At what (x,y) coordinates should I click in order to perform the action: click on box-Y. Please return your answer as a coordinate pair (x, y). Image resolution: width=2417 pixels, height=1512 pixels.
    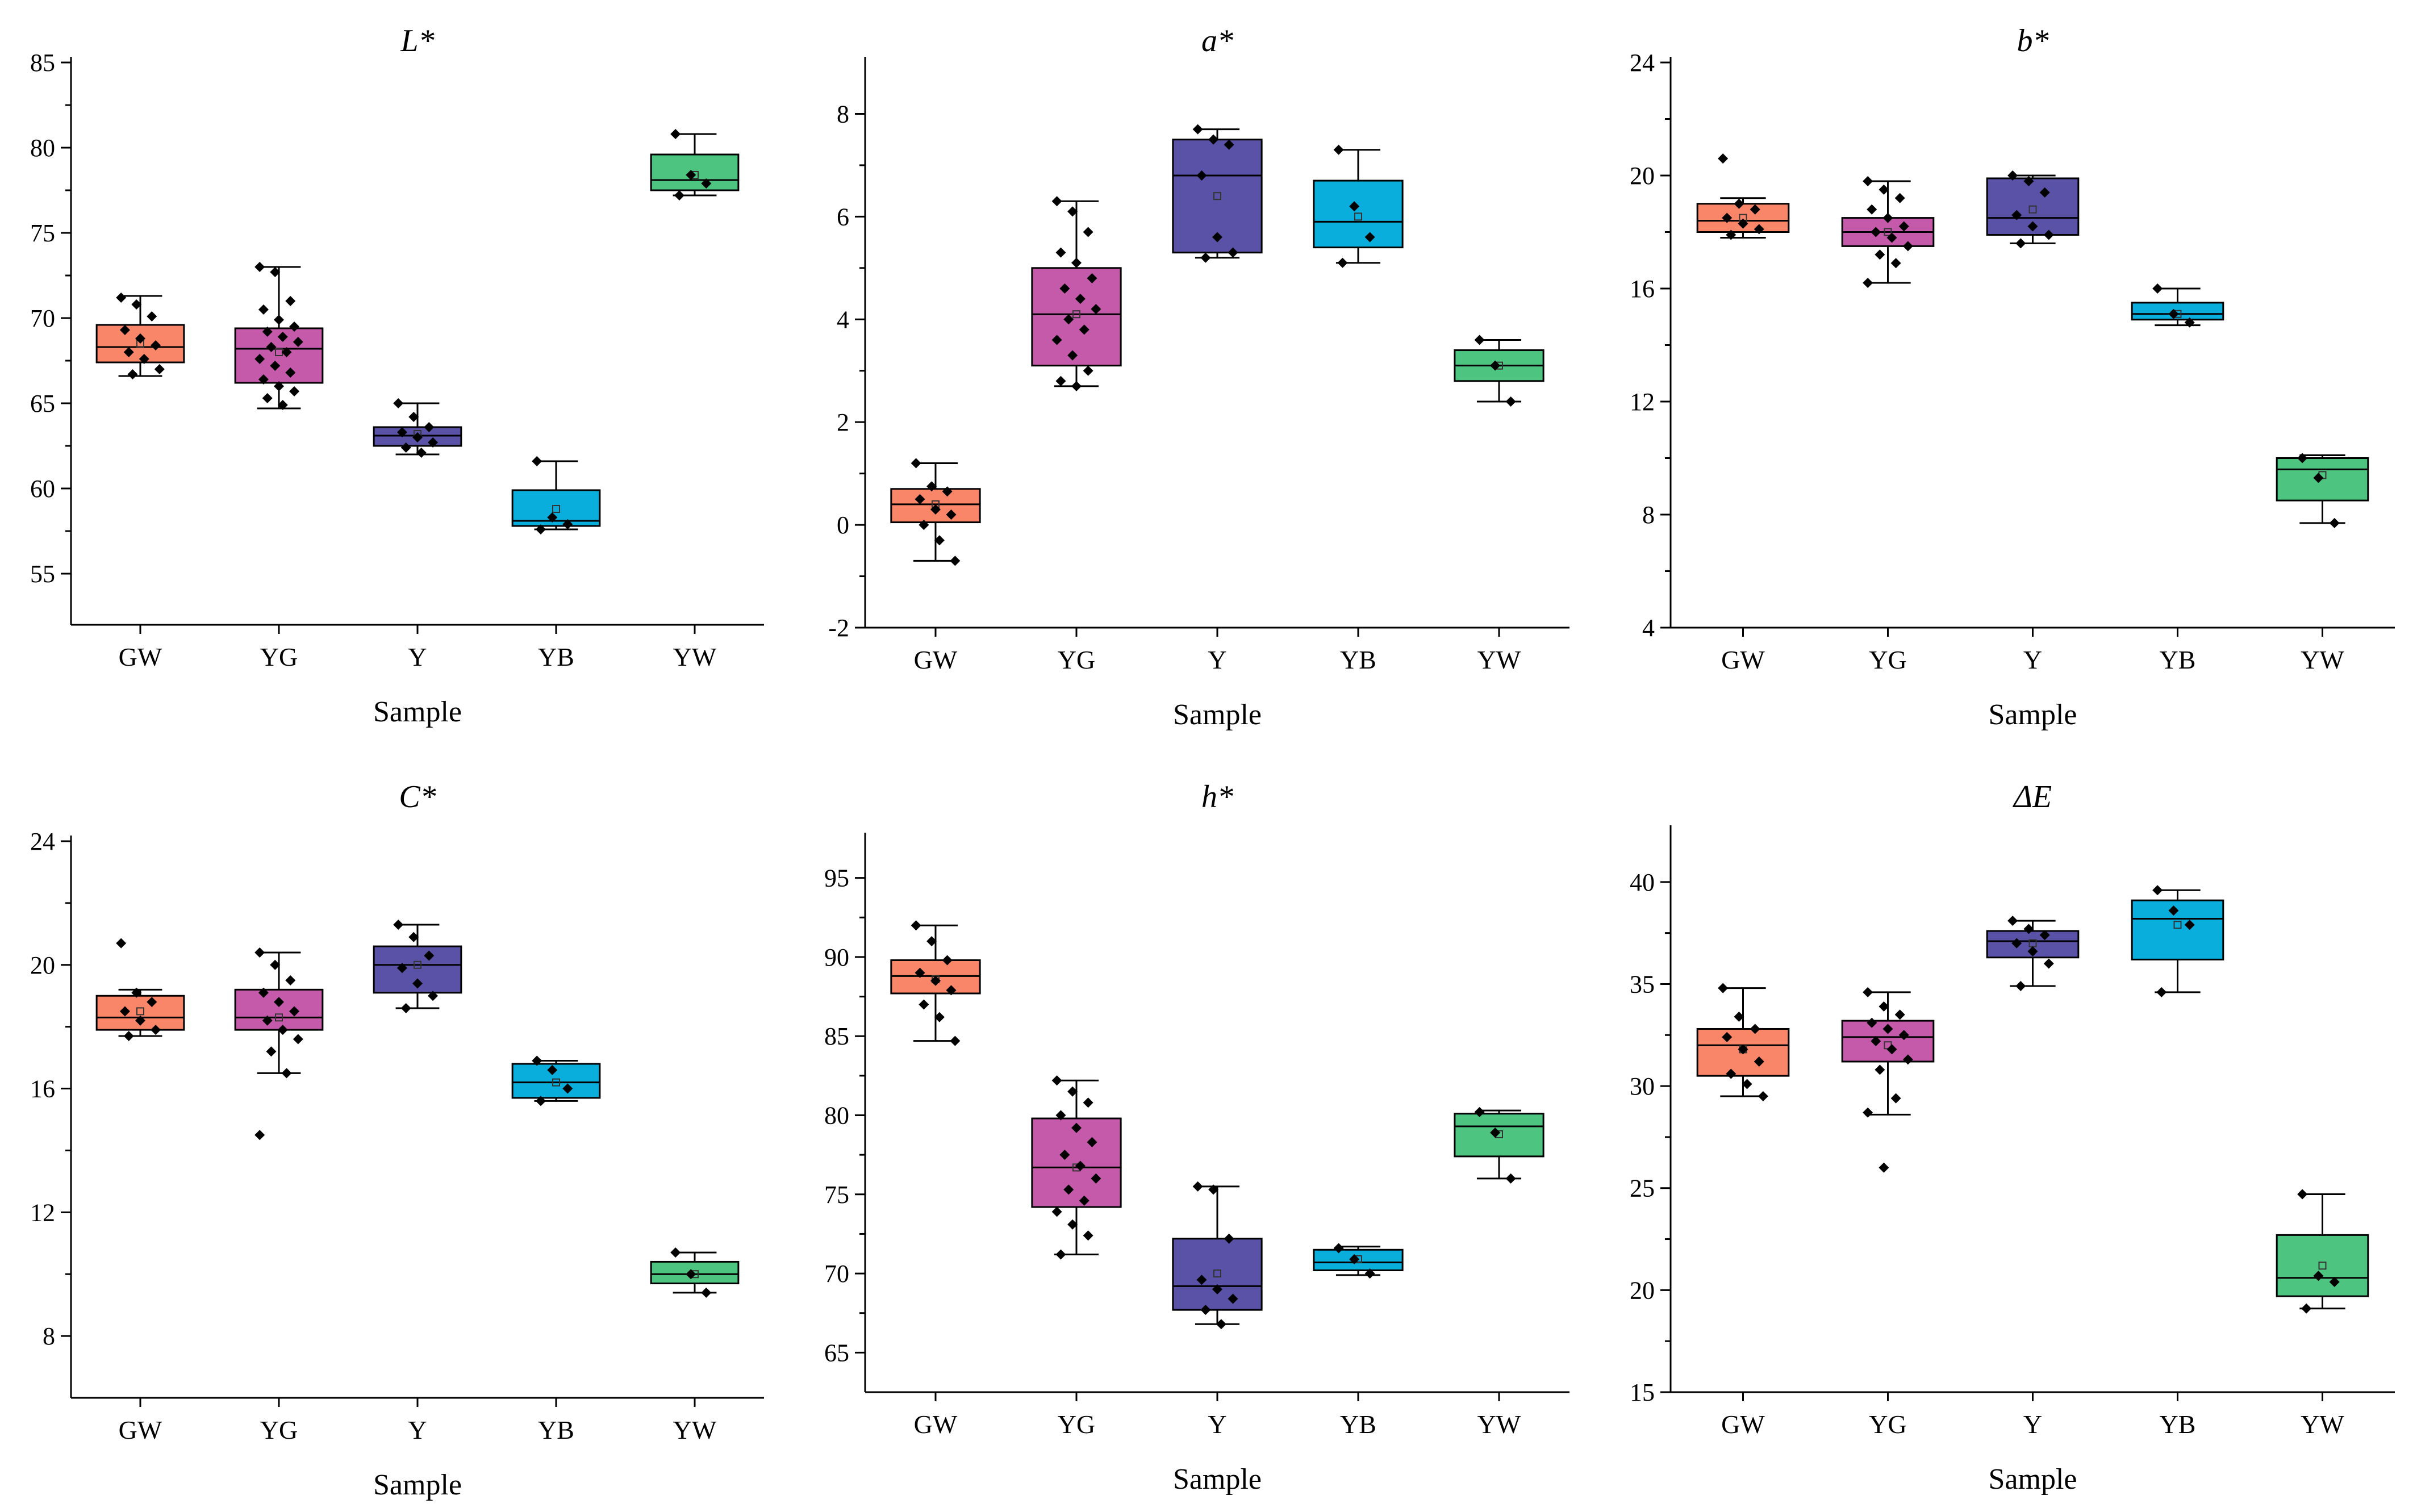
    Looking at the image, I should click on (417, 428).